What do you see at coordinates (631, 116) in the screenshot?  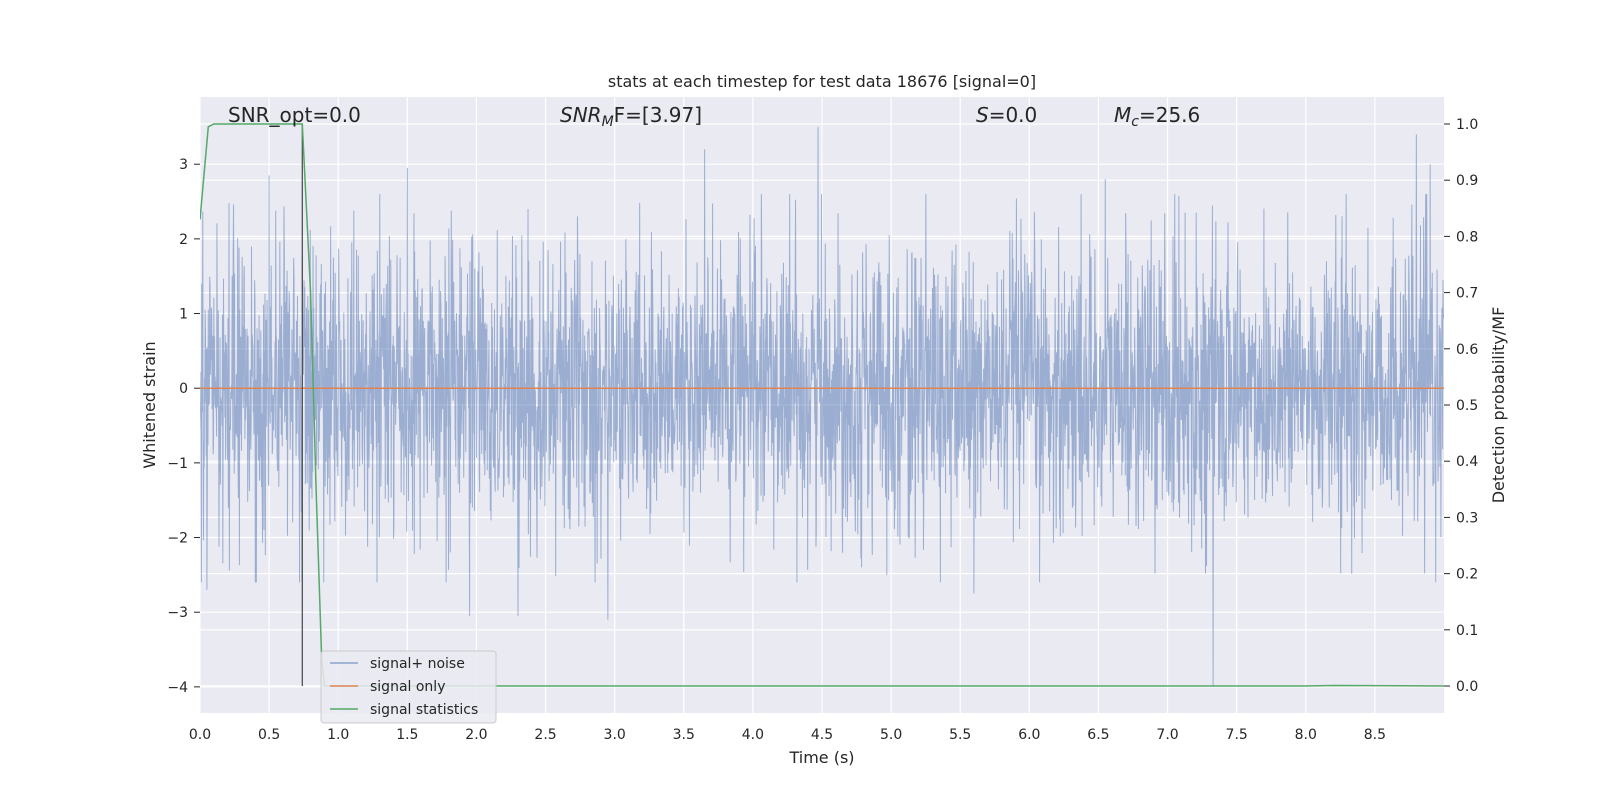 I see `snr-mf-annotation: SNRMF=[3.97]` at bounding box center [631, 116].